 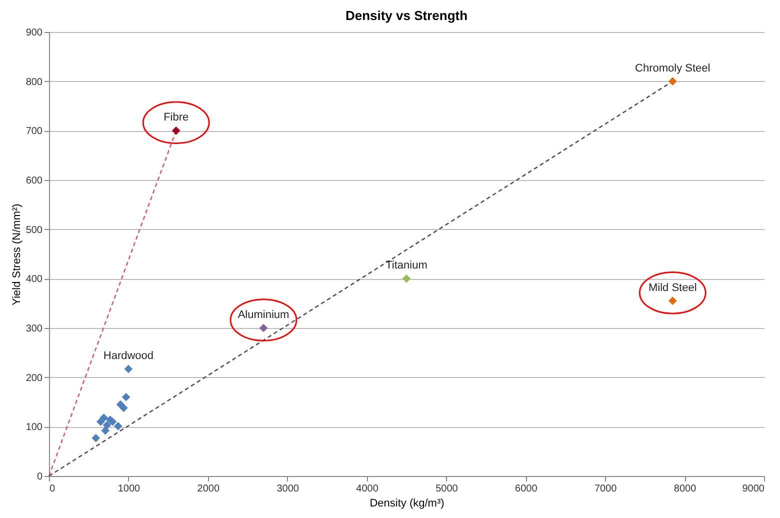 I want to click on x-tick-label: 2000, so click(x=208, y=489).